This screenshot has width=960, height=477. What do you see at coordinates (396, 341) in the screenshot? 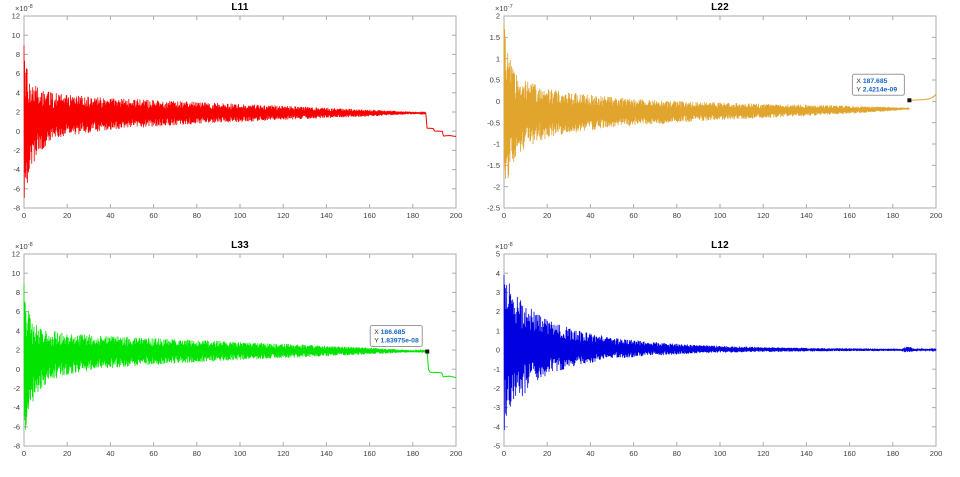
I see `datatip-row: Y 1.83975e-08` at bounding box center [396, 341].